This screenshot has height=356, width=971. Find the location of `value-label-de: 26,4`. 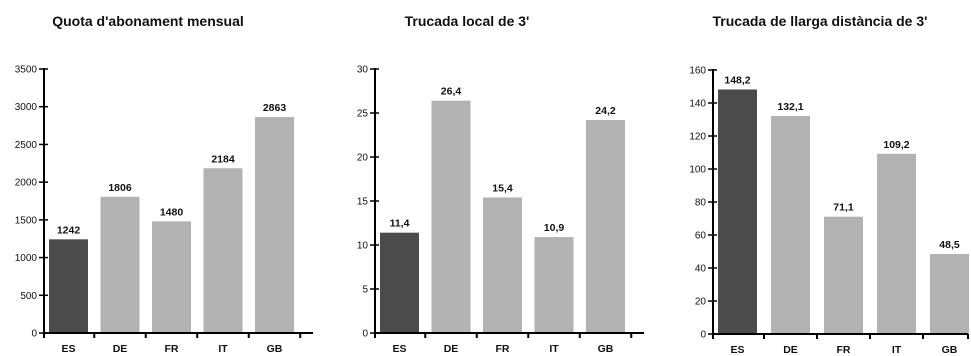

value-label-de: 26,4 is located at coordinates (451, 92).